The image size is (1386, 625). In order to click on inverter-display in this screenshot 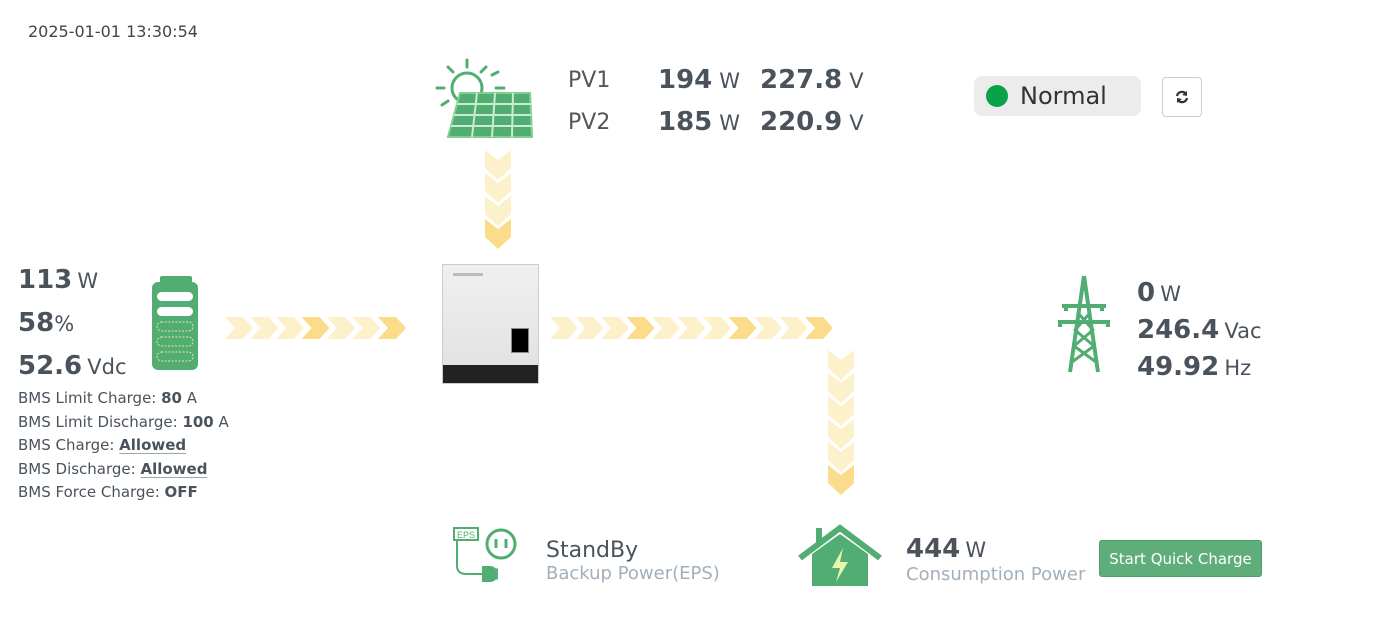, I will do `click(520, 340)`.